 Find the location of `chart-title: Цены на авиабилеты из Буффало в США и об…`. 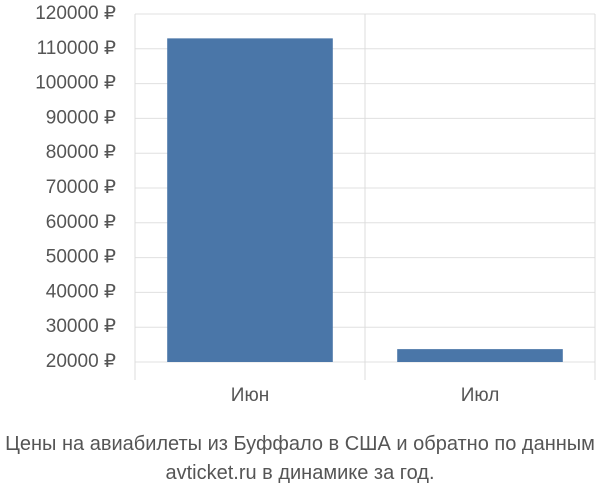

chart-title: Цены на авиабилеты из Буффало в США и об… is located at coordinates (300, 458).